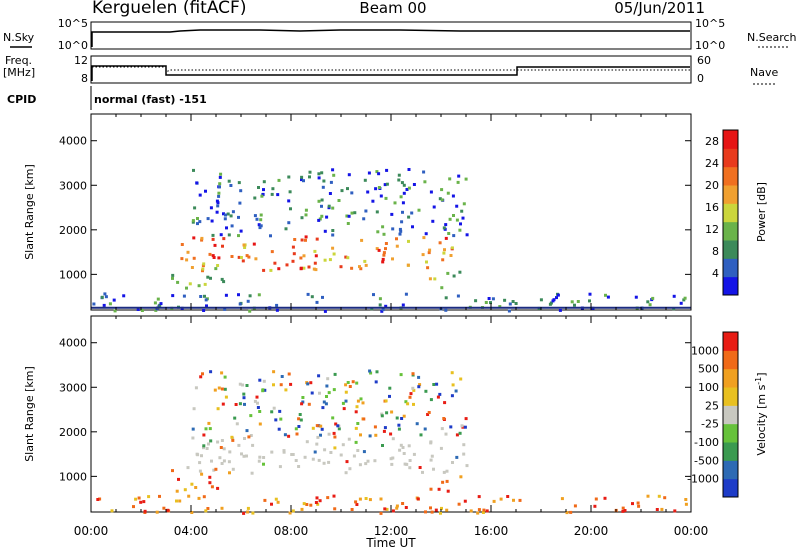 Image resolution: width=800 pixels, height=554 pixels. What do you see at coordinates (81, 60) in the screenshot?
I see `freq-tick-top: 12` at bounding box center [81, 60].